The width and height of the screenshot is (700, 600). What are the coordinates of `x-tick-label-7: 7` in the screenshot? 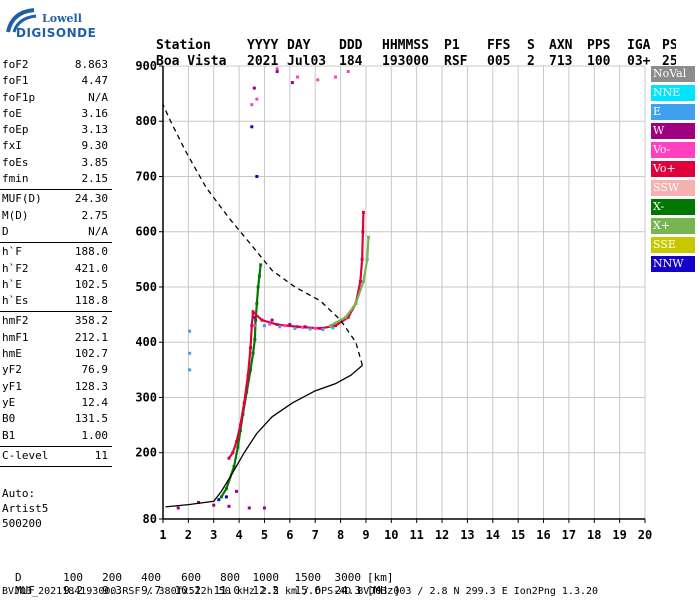 It's located at (315, 535).